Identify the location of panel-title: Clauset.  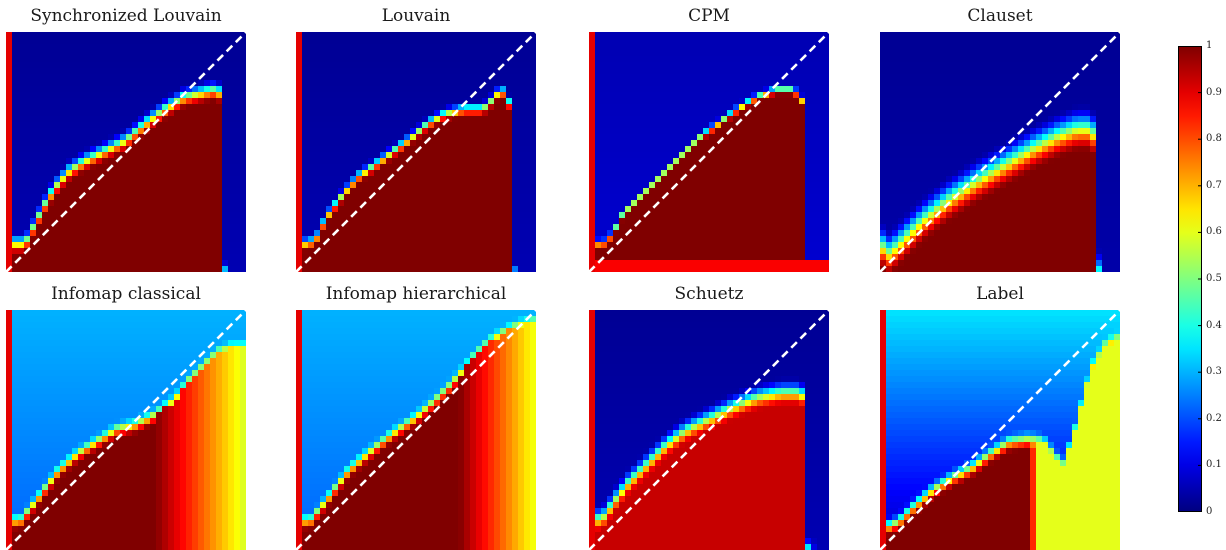
(1000, 16).